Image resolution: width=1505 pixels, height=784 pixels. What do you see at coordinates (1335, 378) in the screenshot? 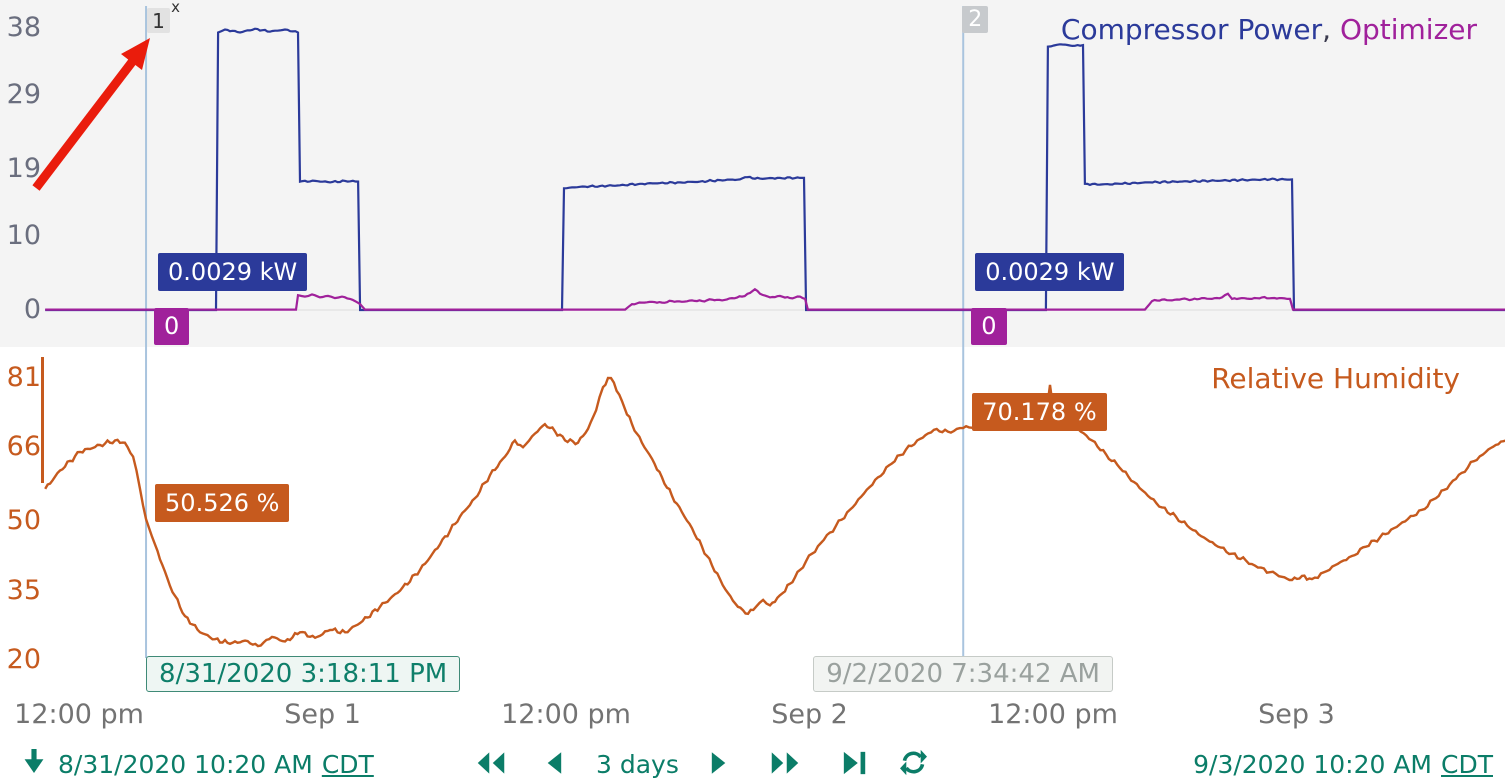
I see `legend-relative-humidity: Relative Humidity` at bounding box center [1335, 378].